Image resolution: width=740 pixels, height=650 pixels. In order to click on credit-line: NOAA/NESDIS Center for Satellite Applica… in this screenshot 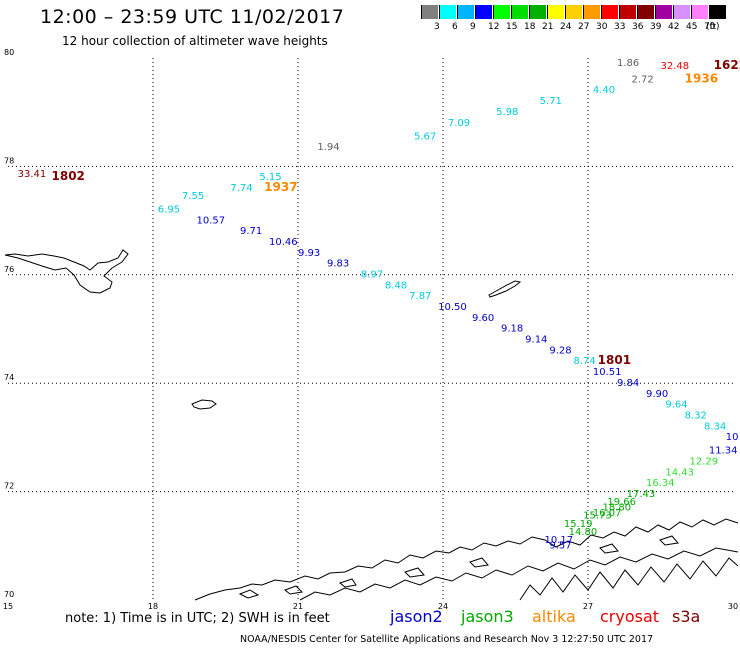, I will do `click(447, 639)`.